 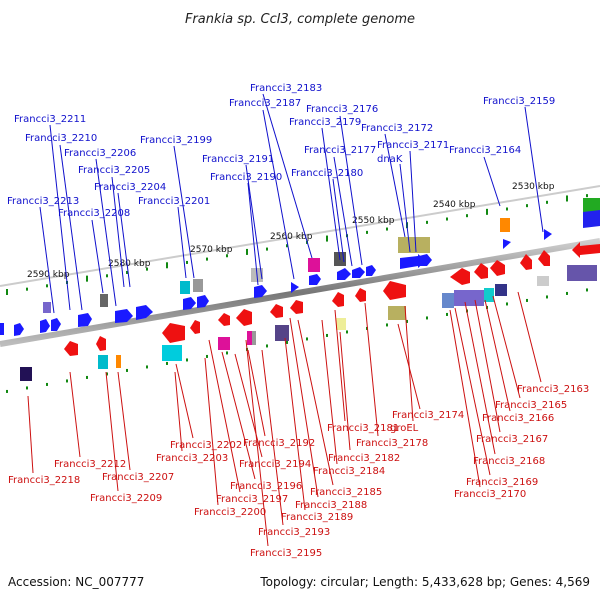 I want to click on gene-box-magenta-lower, so click(x=224, y=343).